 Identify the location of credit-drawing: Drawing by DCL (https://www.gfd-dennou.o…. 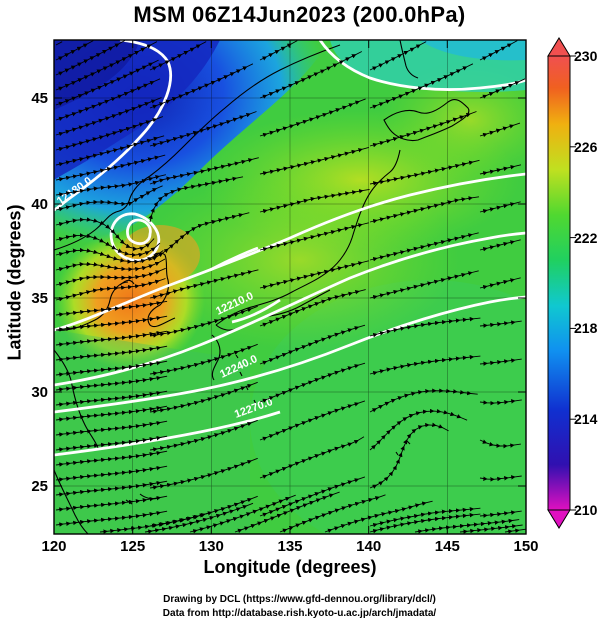
(299, 599).